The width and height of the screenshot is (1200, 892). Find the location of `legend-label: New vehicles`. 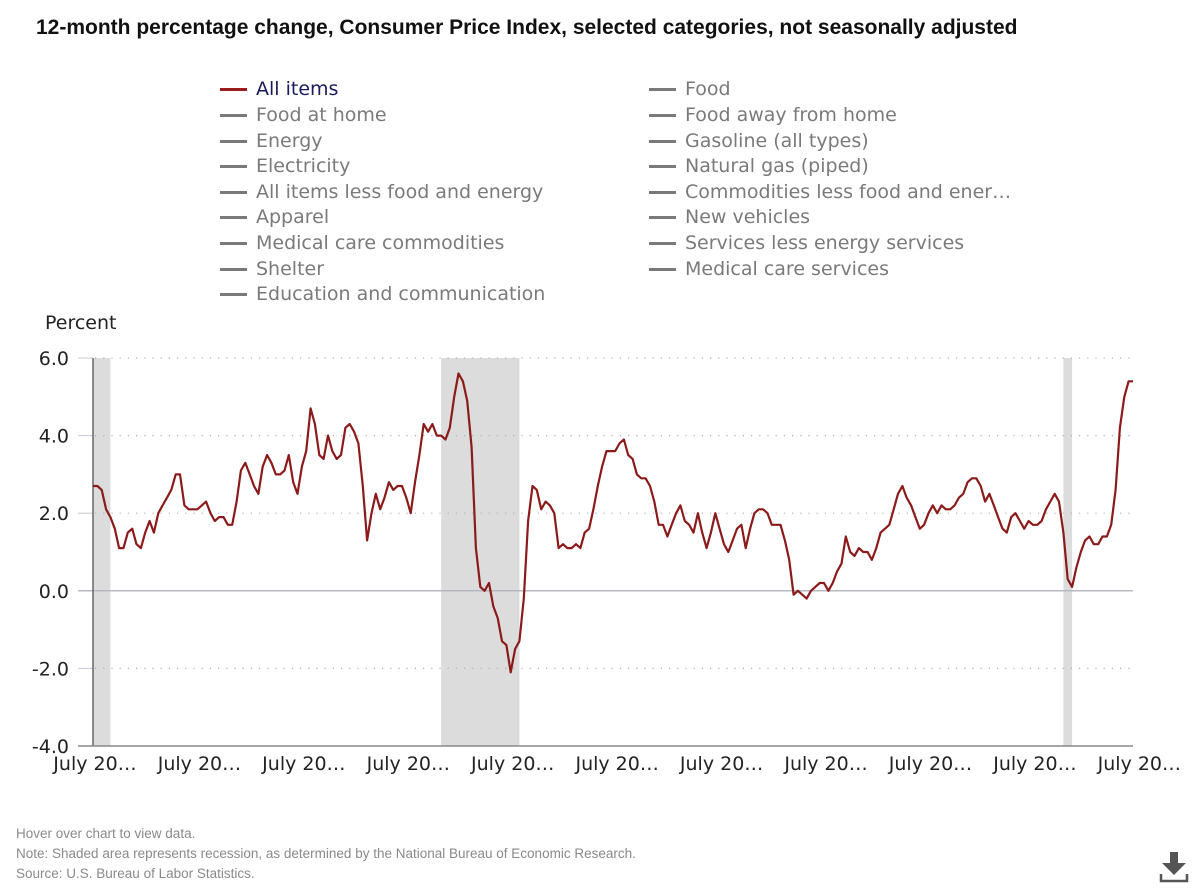

legend-label: New vehicles is located at coordinates (748, 217).